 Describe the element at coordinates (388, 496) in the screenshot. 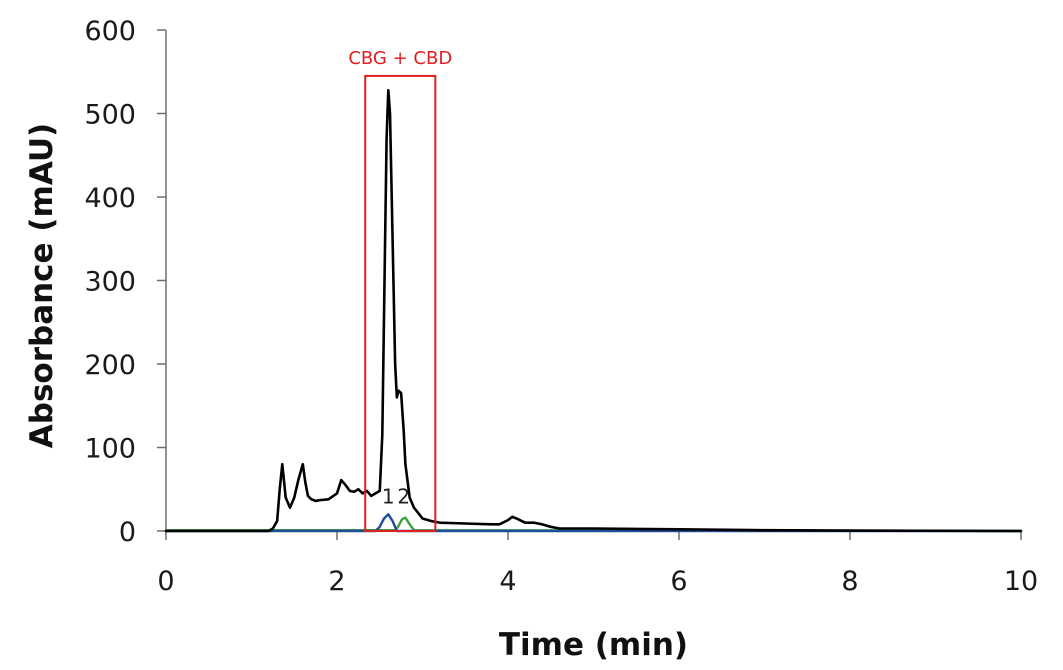

I see `peak-label-1: 1` at that location.